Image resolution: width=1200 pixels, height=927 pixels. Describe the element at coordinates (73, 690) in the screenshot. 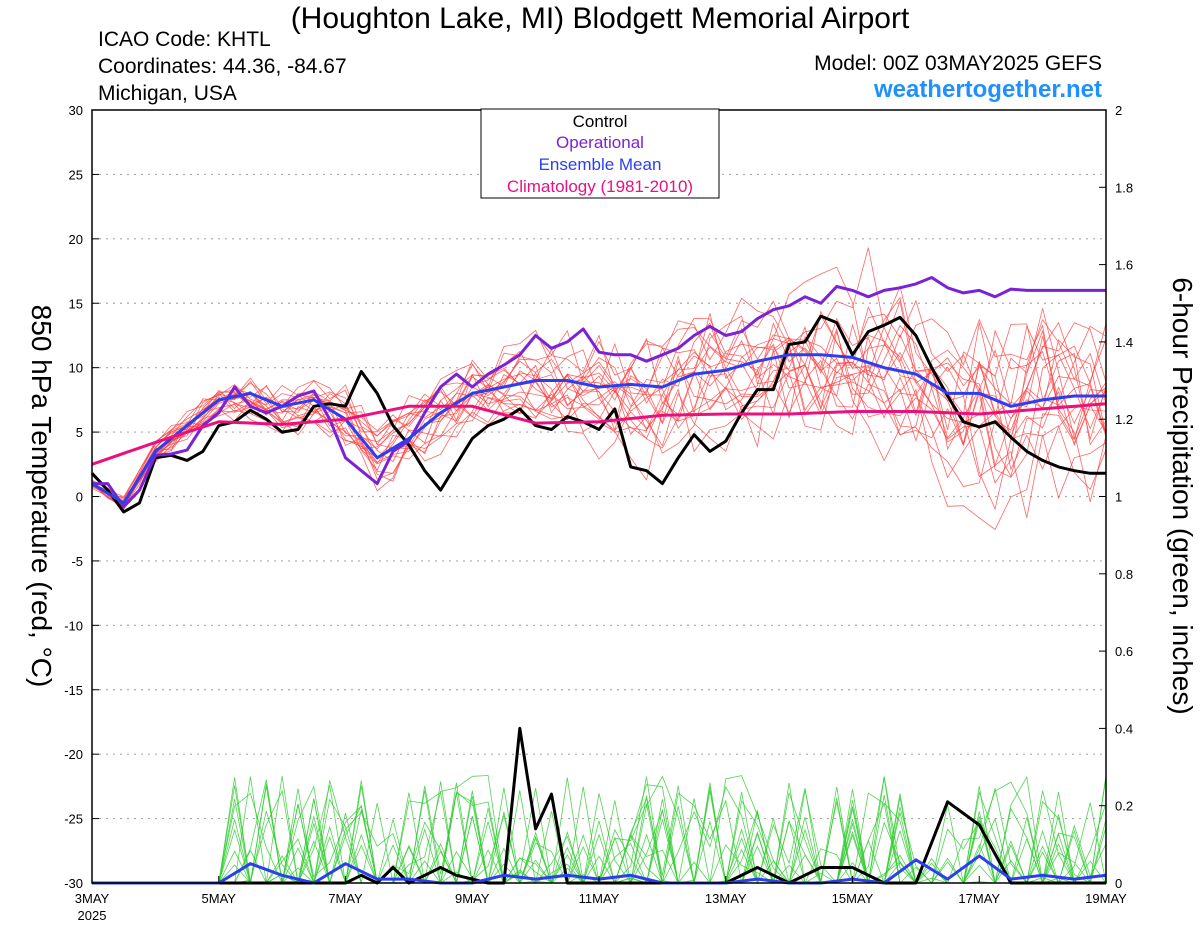

I see `y-tick-label: -15` at that location.